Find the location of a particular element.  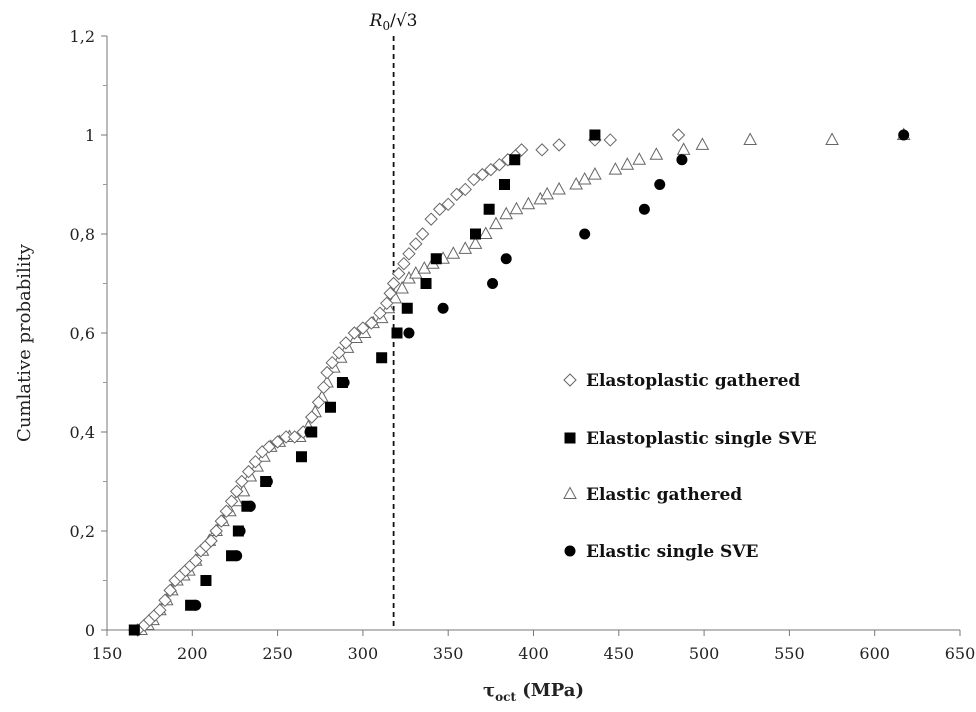

x-tick-label: 400 is located at coordinates (533, 653).